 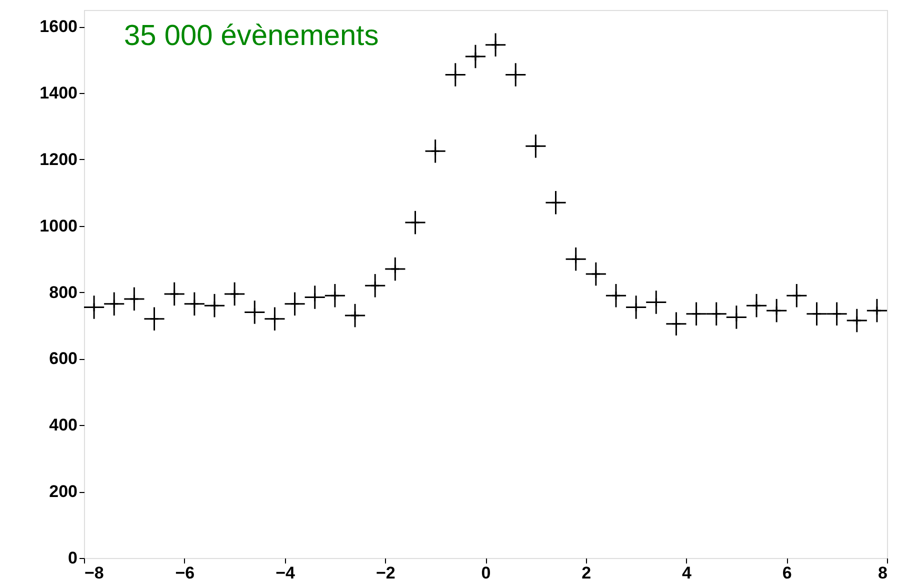 What do you see at coordinates (587, 573) in the screenshot?
I see `x-tick-label: 2` at bounding box center [587, 573].